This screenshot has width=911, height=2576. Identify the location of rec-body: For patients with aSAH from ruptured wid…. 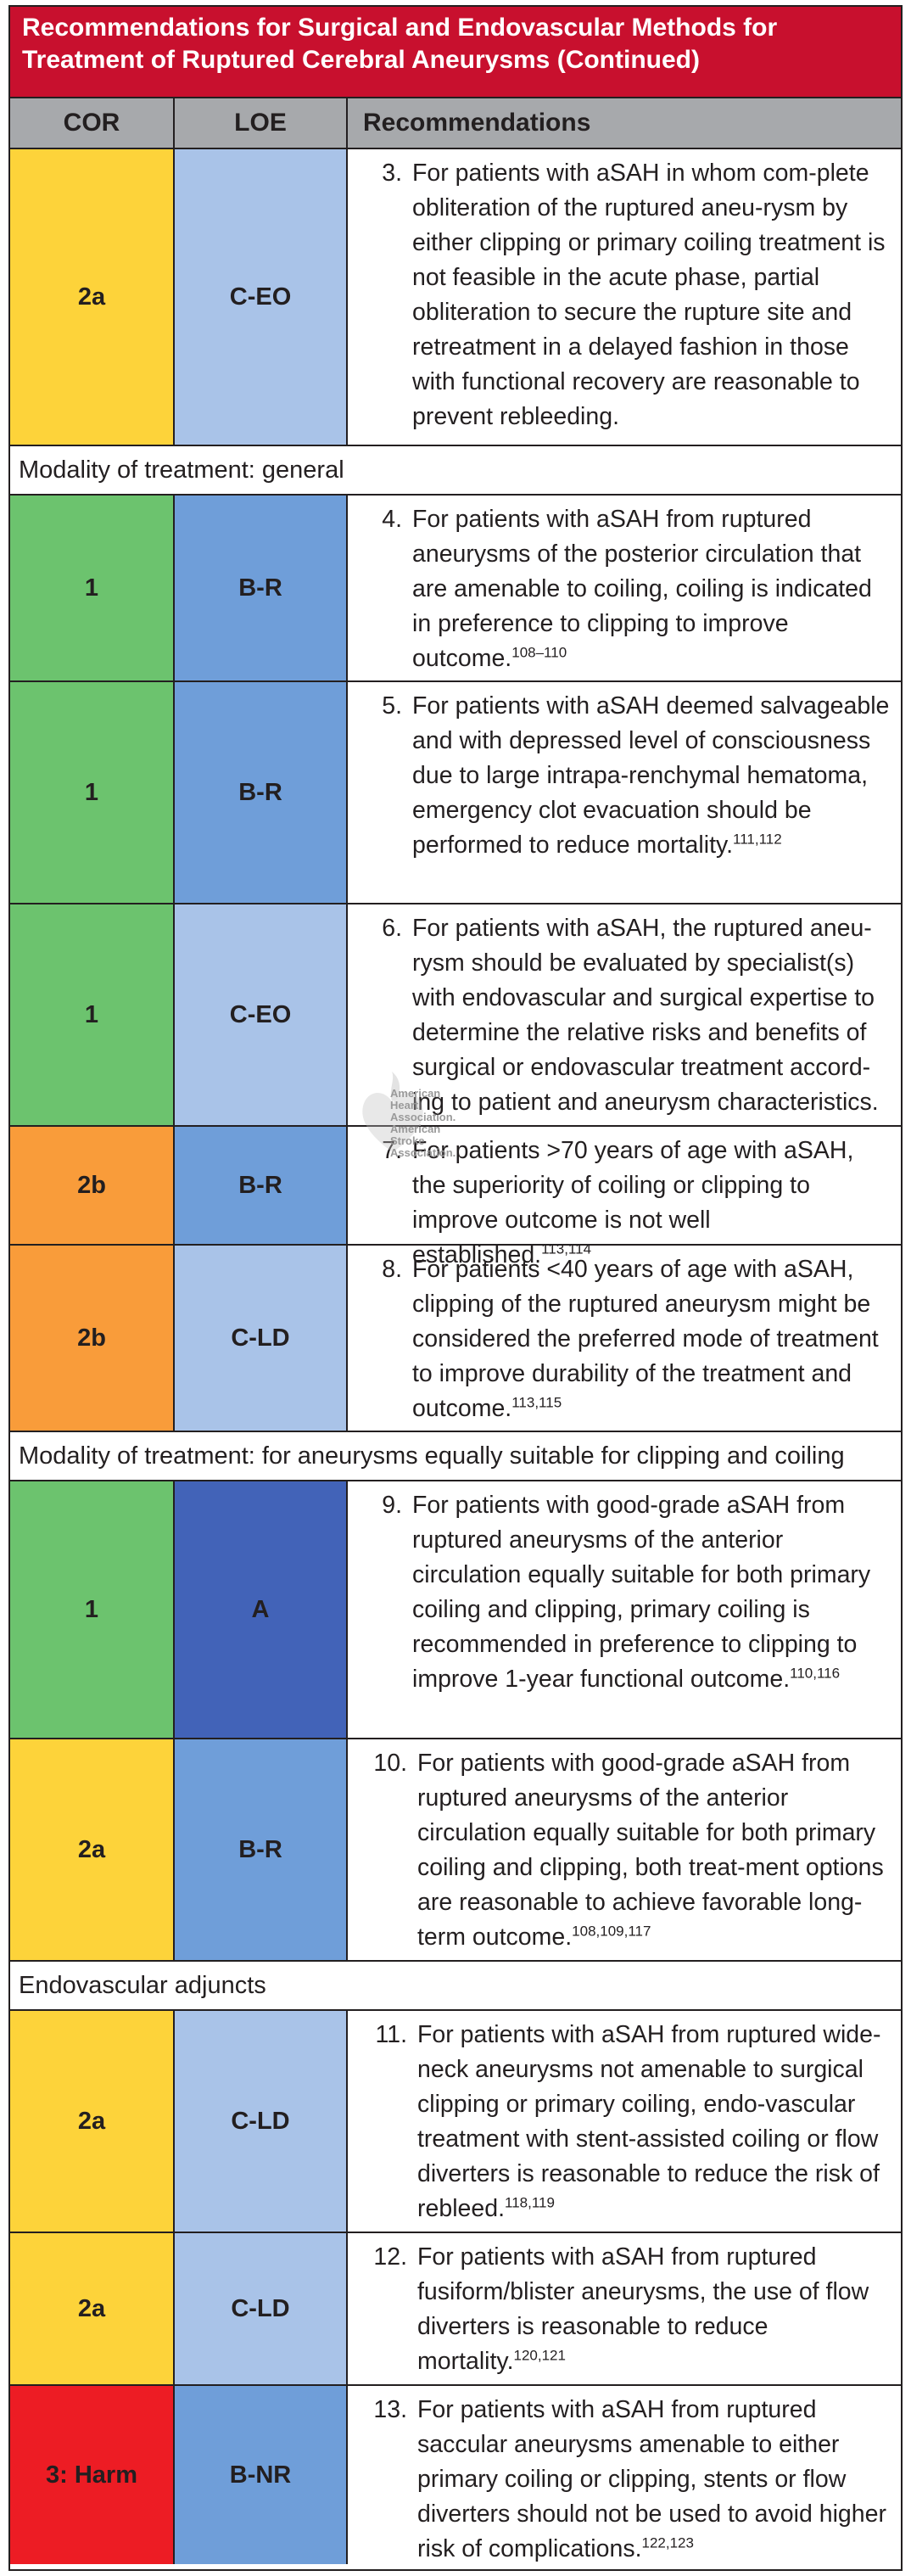
(649, 2121).